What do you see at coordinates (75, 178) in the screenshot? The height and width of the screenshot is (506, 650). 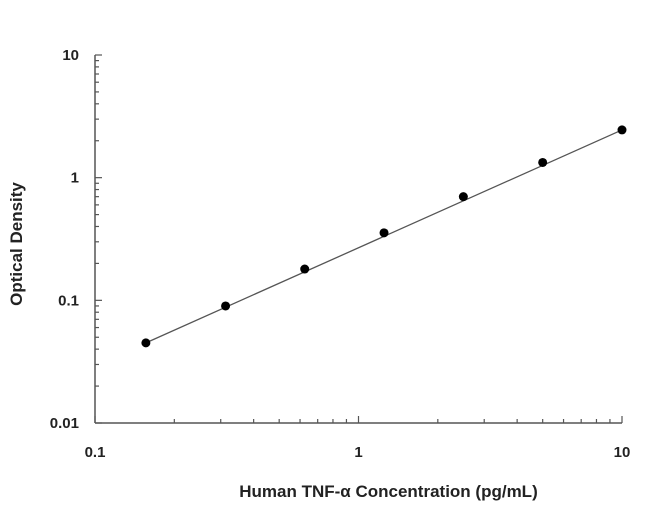 I see `y-tick-label: 1` at bounding box center [75, 178].